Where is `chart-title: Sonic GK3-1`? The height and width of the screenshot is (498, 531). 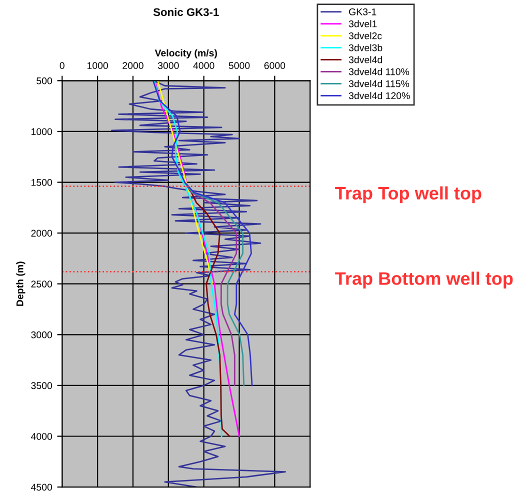
chart-title: Sonic GK3-1 is located at coordinates (186, 12).